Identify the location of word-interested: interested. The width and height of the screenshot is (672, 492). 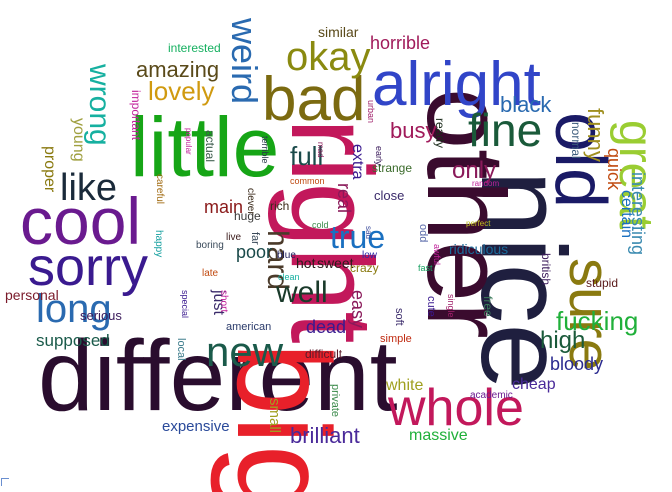
(194, 48).